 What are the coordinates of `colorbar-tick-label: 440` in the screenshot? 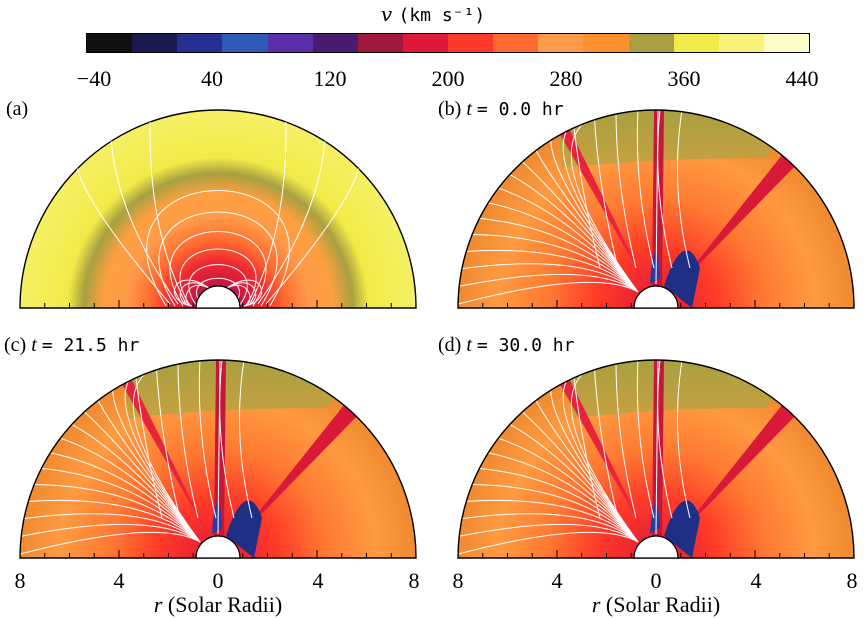 It's located at (802, 78).